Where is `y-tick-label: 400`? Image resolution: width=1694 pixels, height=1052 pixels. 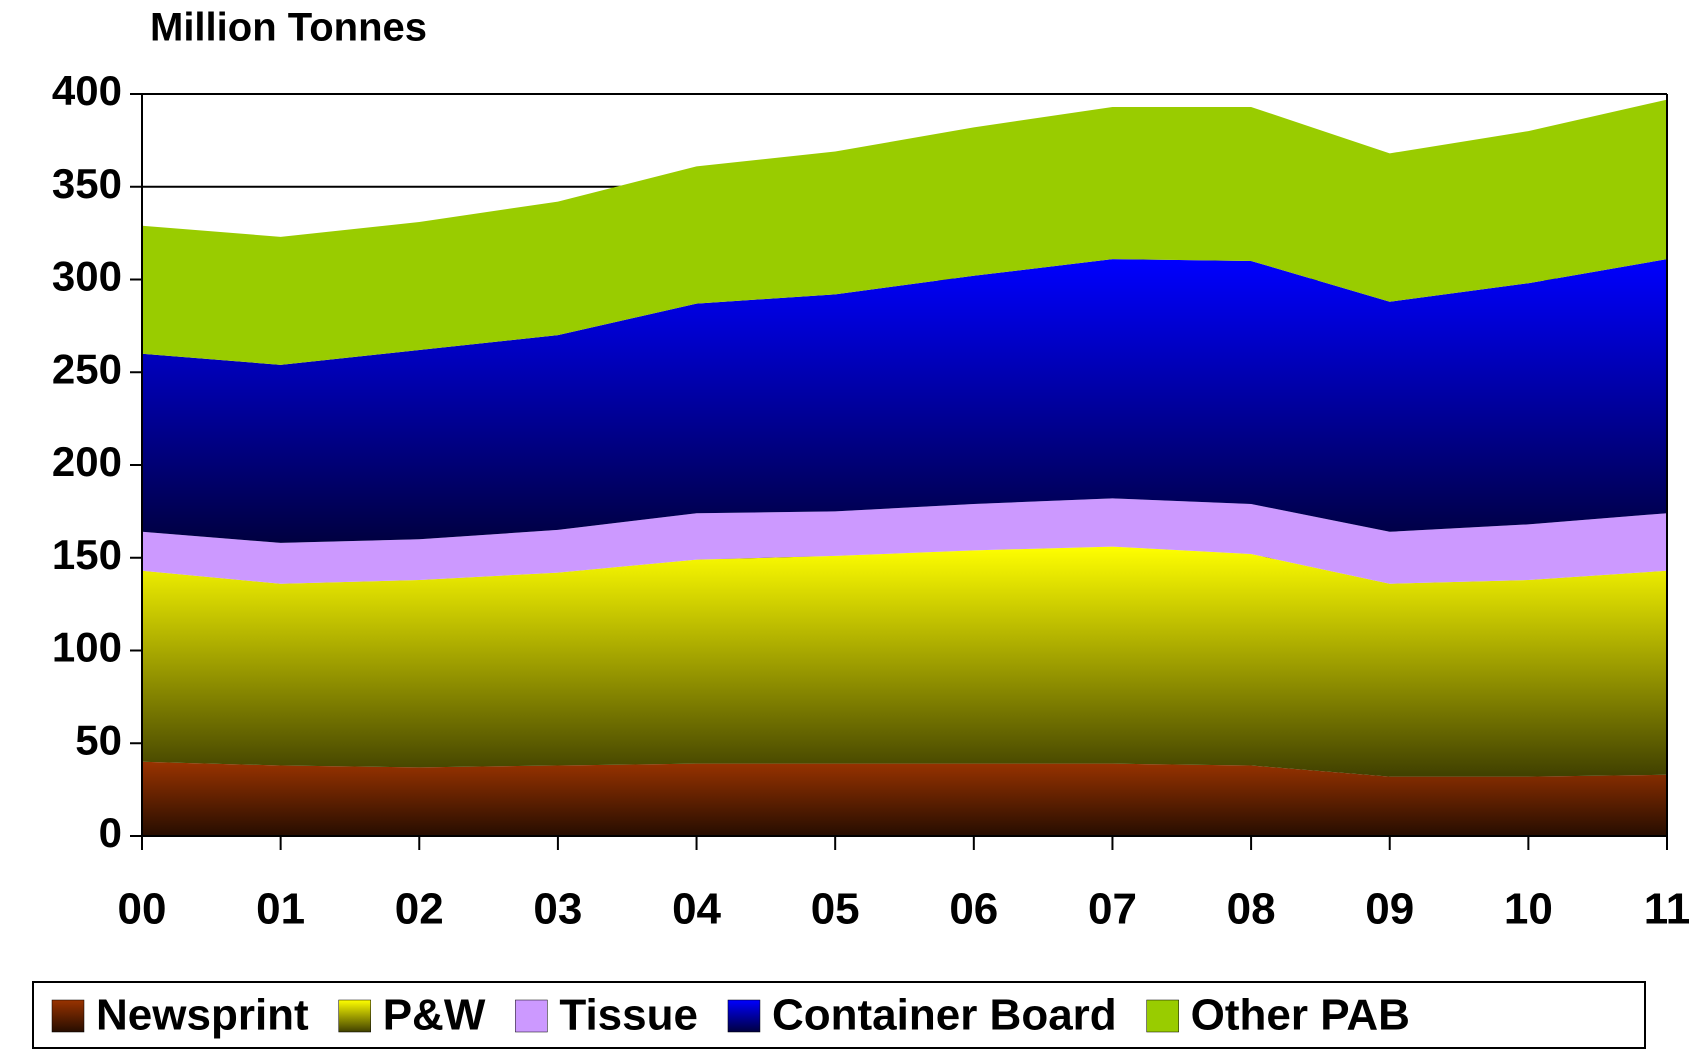 y-tick-label: 400 is located at coordinates (87, 90).